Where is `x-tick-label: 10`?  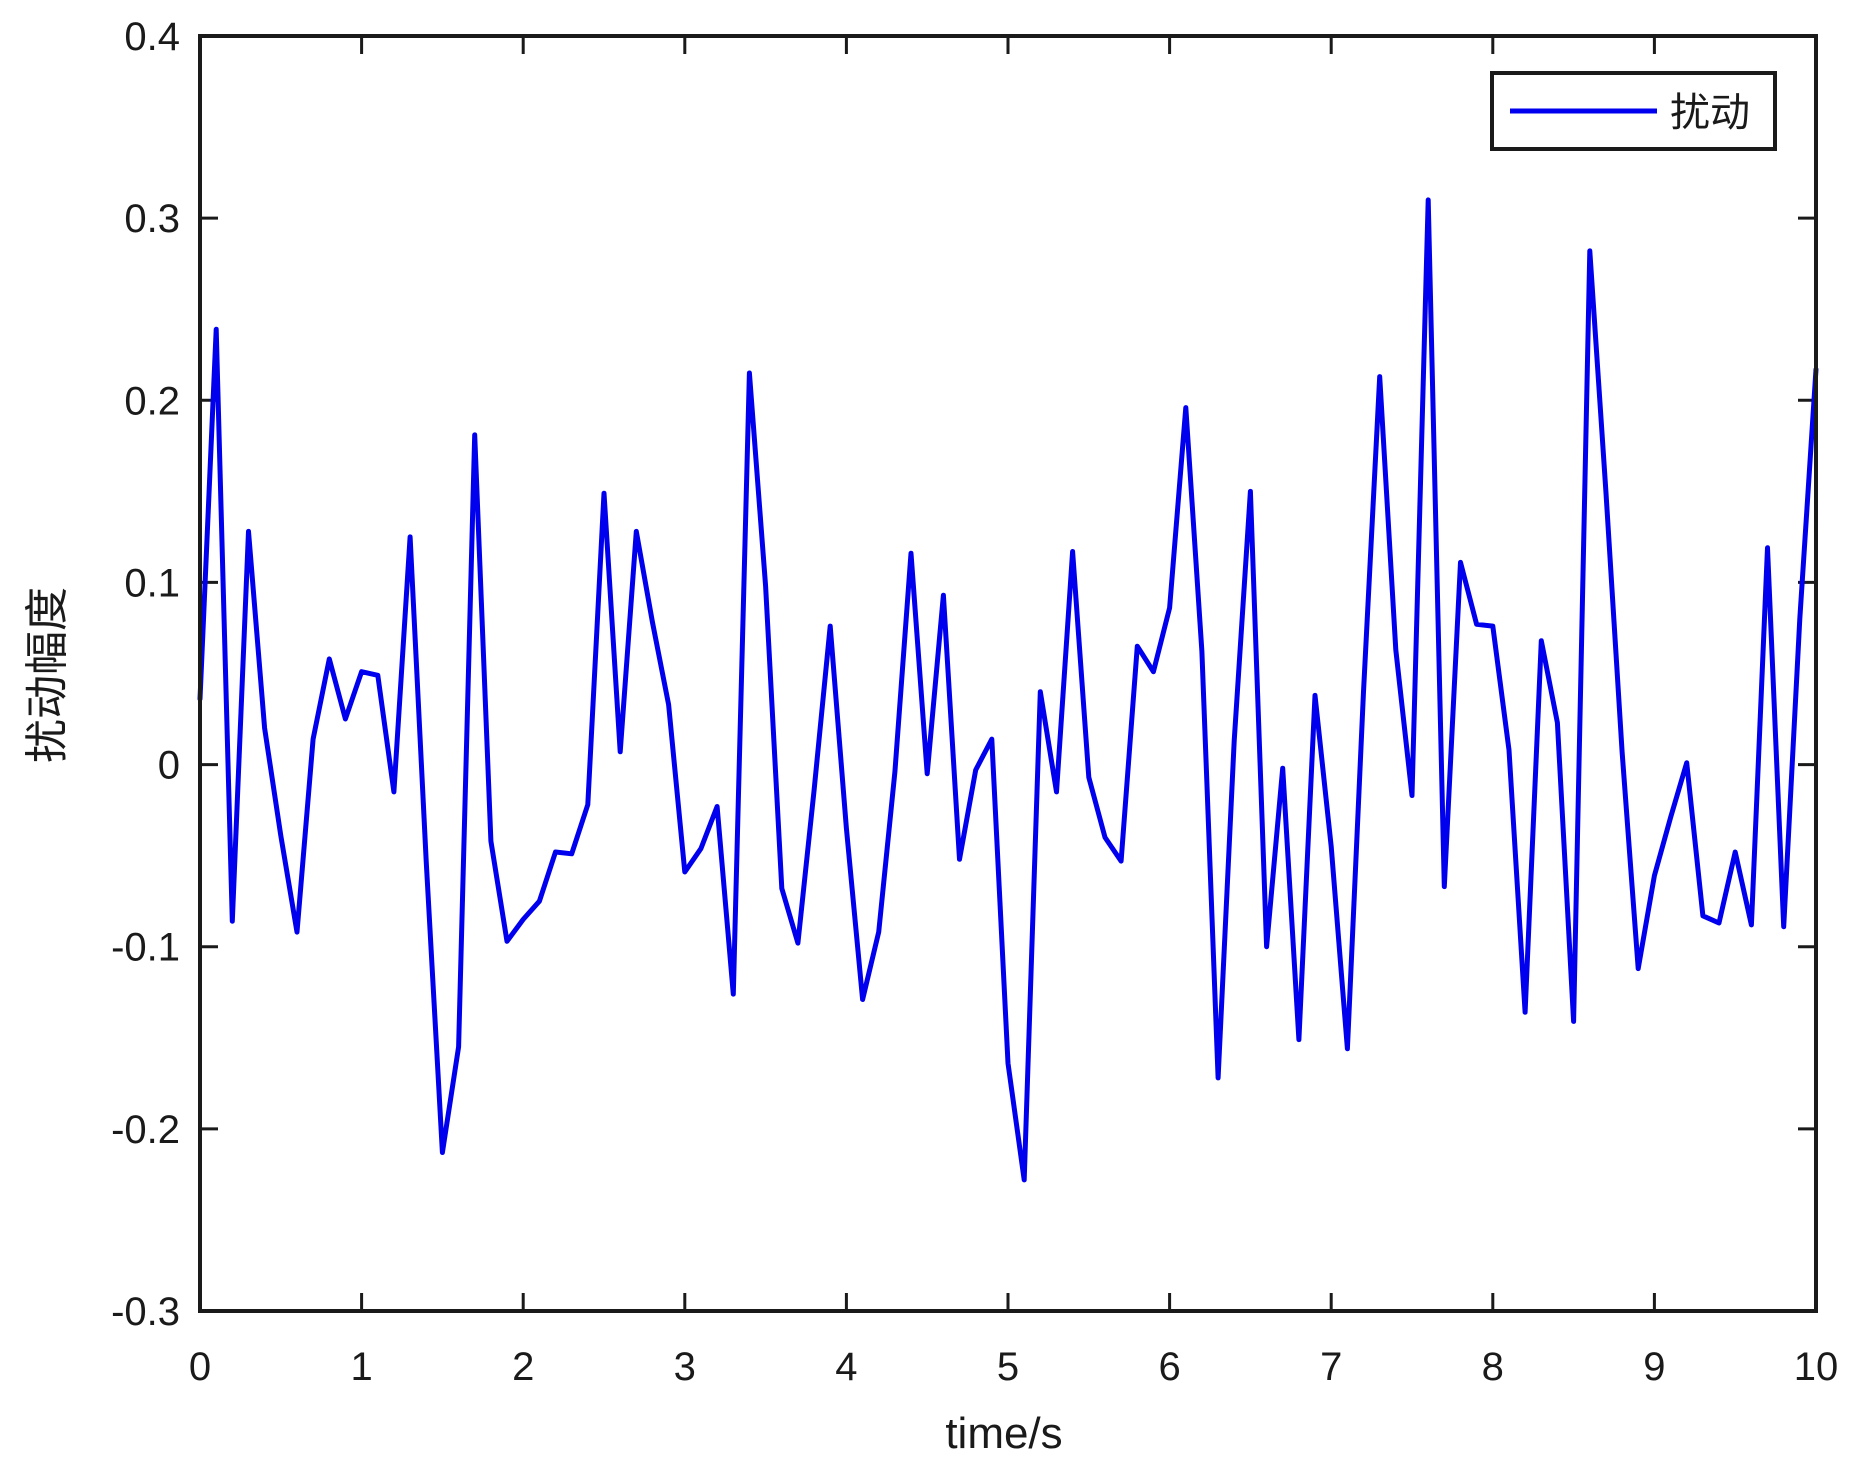 x-tick-label: 10 is located at coordinates (1816, 1367).